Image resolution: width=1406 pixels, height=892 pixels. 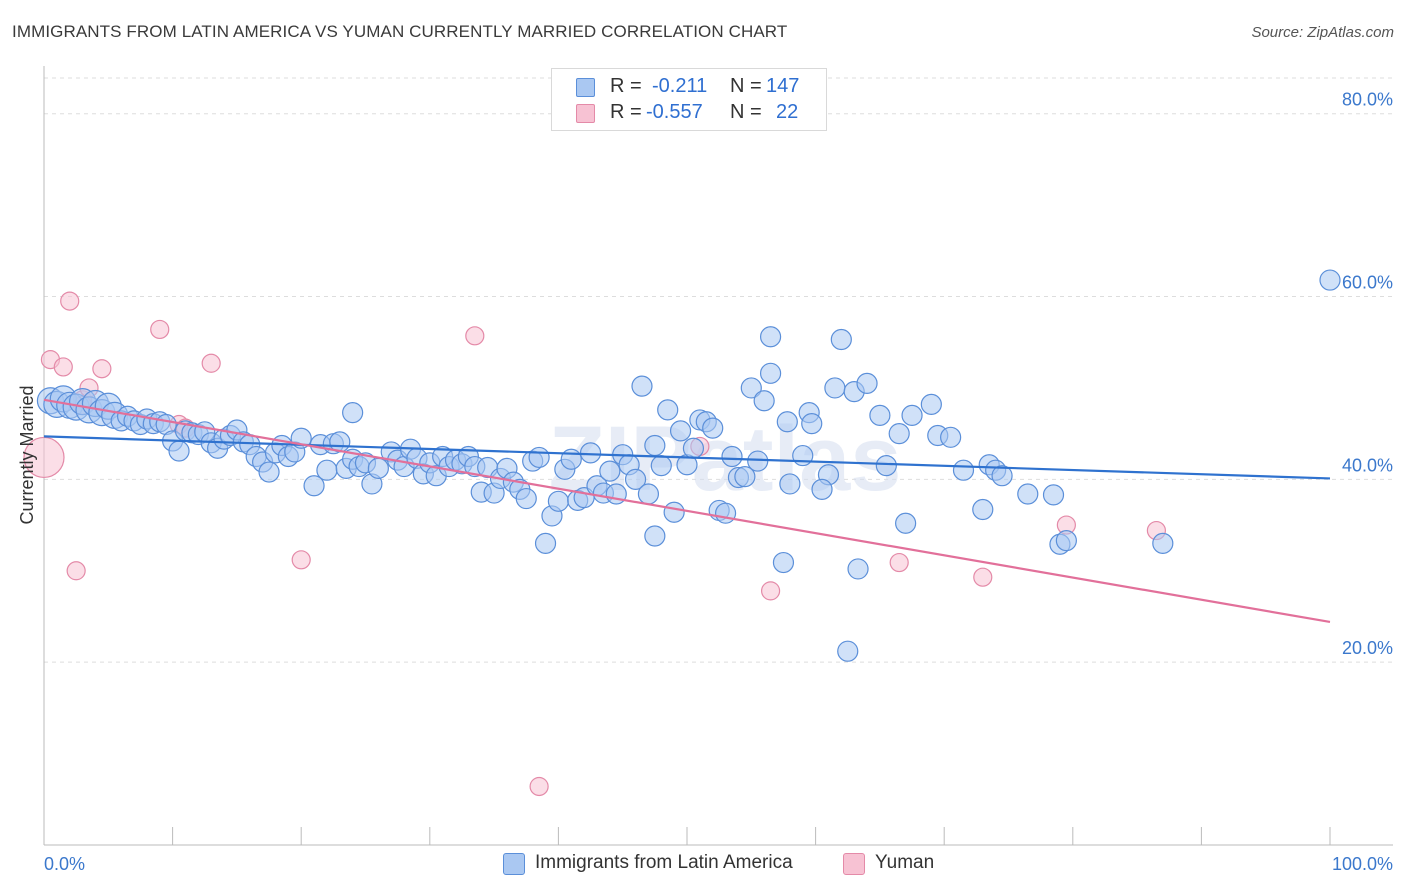 I want to click on legend-r-value: -0.211, so click(x=680, y=86).